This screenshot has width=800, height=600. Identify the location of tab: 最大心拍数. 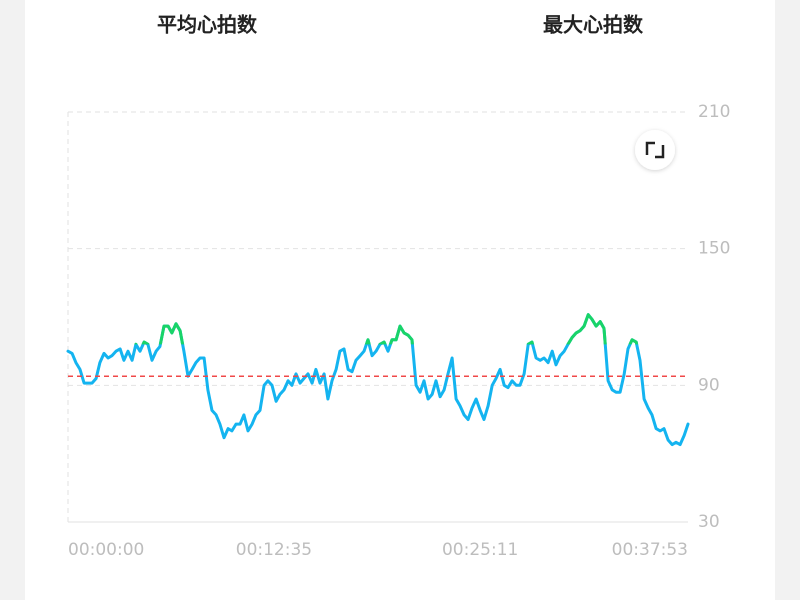
(593, 25).